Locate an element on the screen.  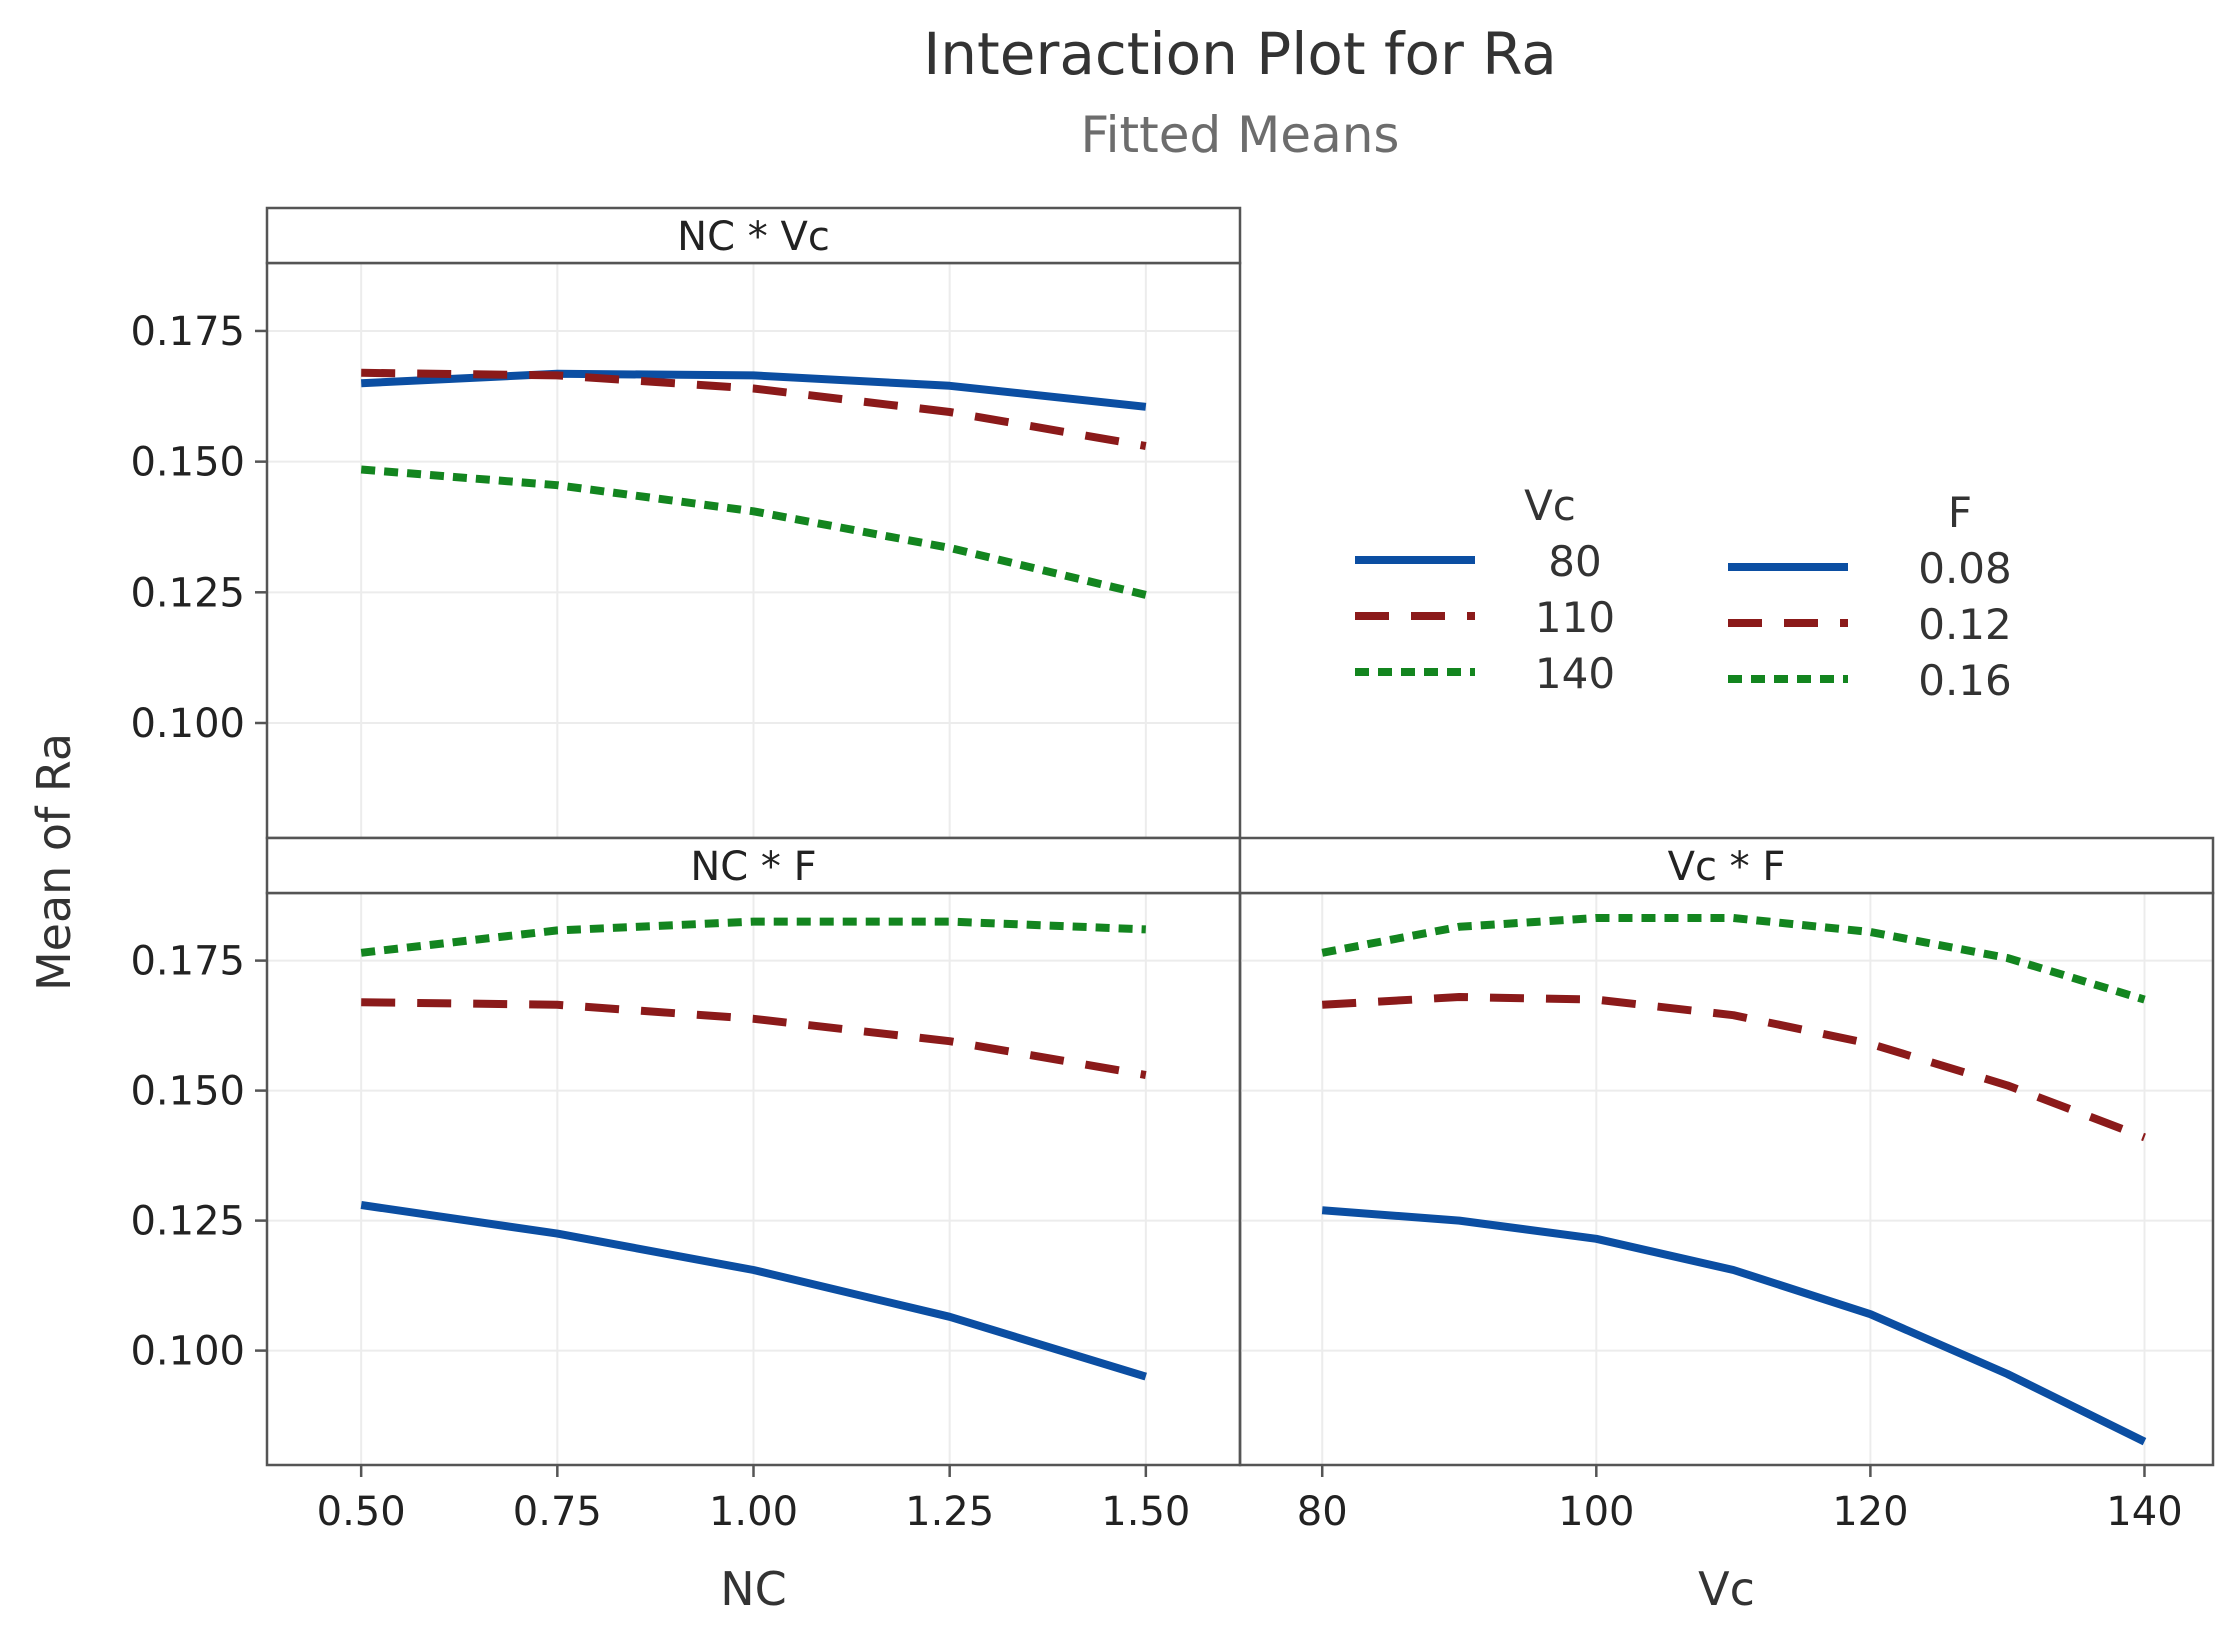
legend-label: 110 is located at coordinates (1575, 617).